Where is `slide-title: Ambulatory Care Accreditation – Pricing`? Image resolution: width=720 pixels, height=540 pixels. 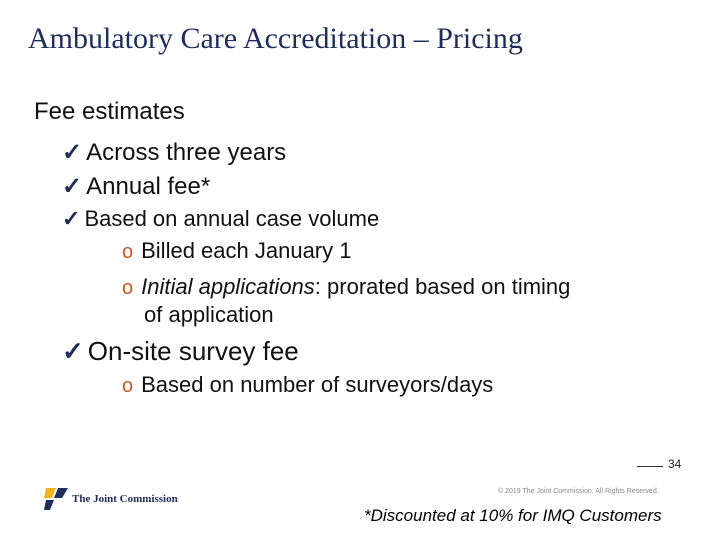
slide-title: Ambulatory Care Accreditation – Pricing is located at coordinates (275, 38).